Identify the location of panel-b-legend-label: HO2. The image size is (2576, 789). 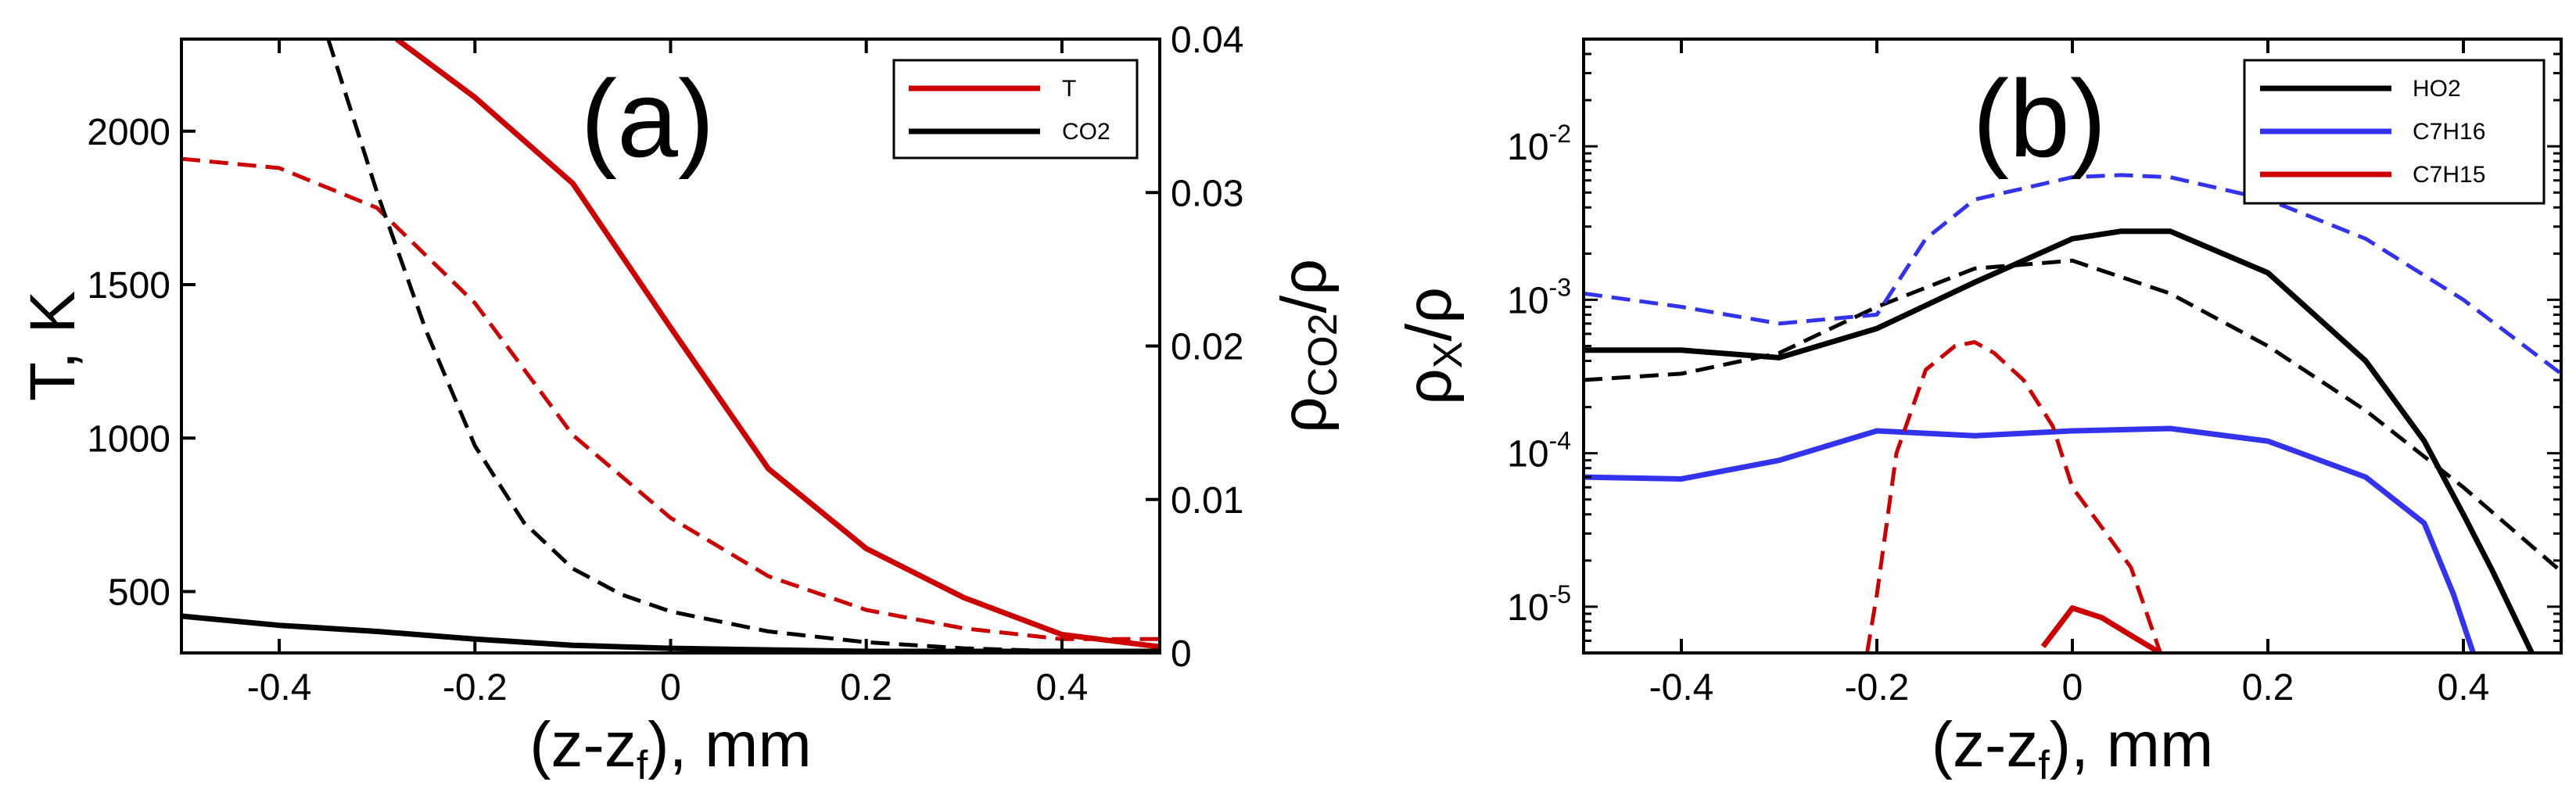
(2437, 89).